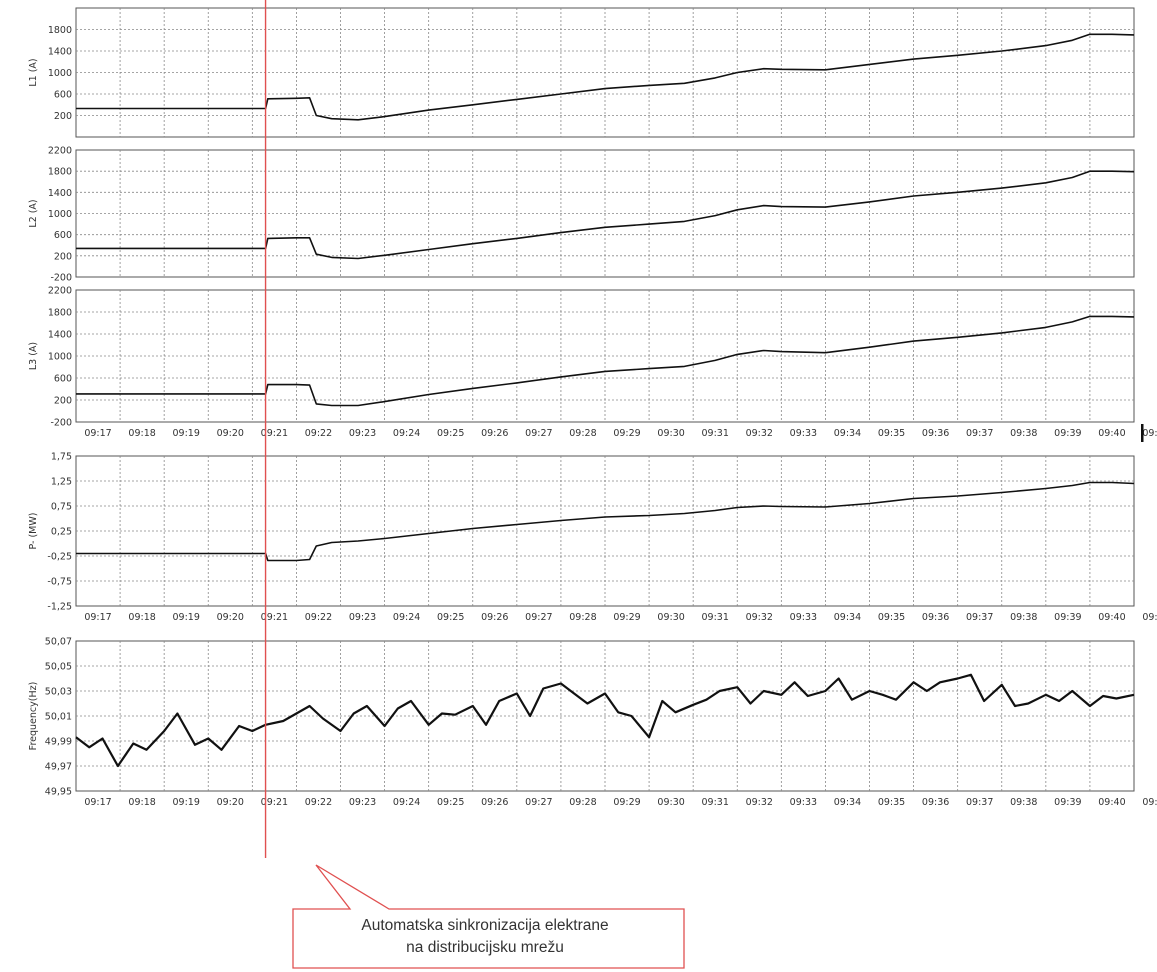 Image resolution: width=1157 pixels, height=972 pixels. What do you see at coordinates (60, 291) in the screenshot?
I see `y-tick-label: 2200` at bounding box center [60, 291].